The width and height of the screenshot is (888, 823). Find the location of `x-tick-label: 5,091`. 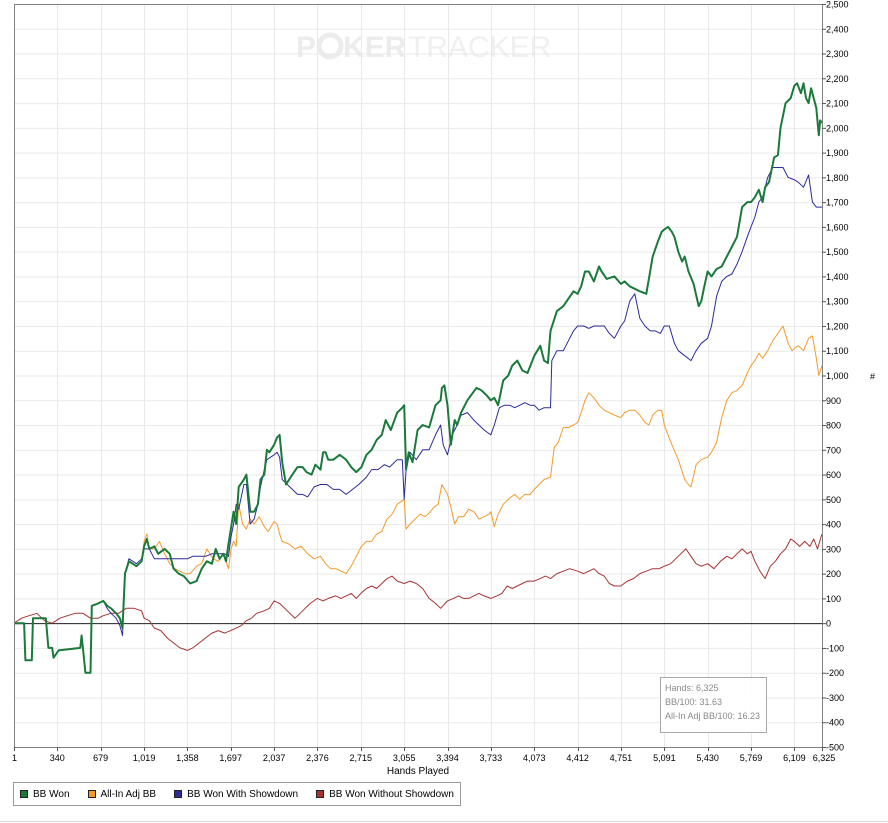

x-tick-label: 5,091 is located at coordinates (664, 758).